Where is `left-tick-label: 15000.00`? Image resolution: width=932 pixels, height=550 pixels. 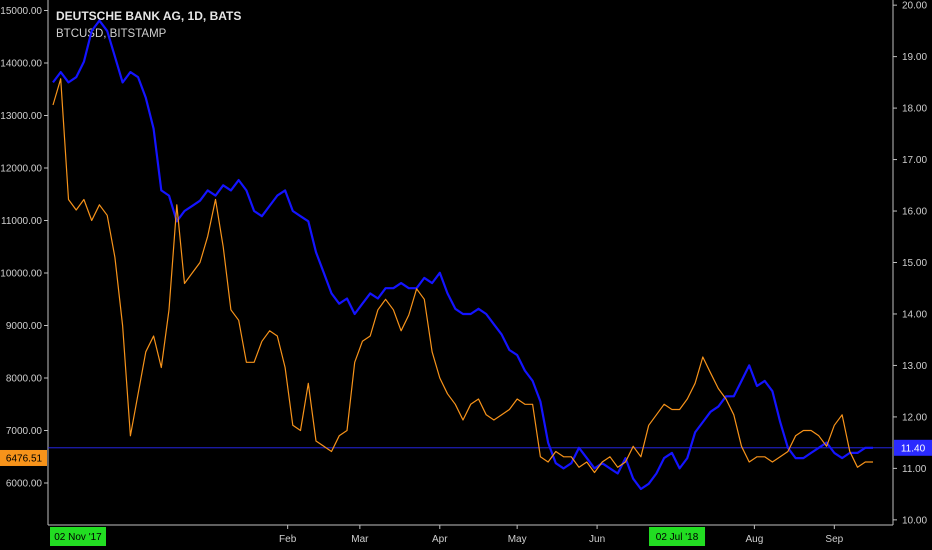 left-tick-label: 15000.00 is located at coordinates (21, 11).